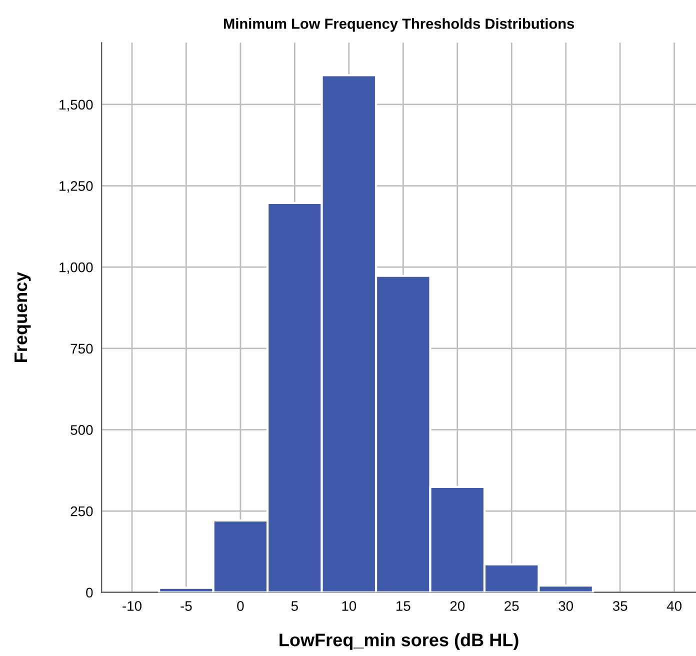  What do you see at coordinates (186, 606) in the screenshot?
I see `x-tick-label: -5` at bounding box center [186, 606].